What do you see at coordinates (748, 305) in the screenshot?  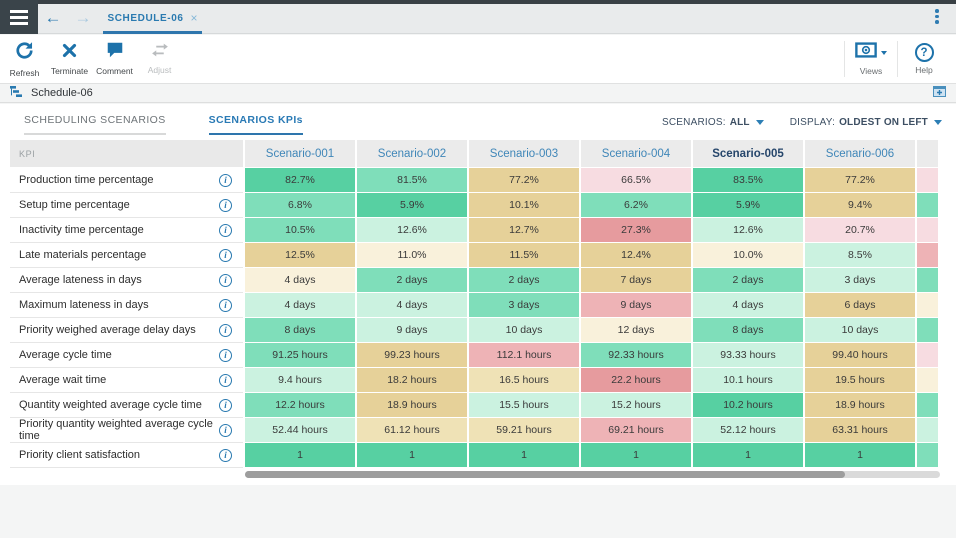 I see `kpi-cell-scenario-005: 4 days` at bounding box center [748, 305].